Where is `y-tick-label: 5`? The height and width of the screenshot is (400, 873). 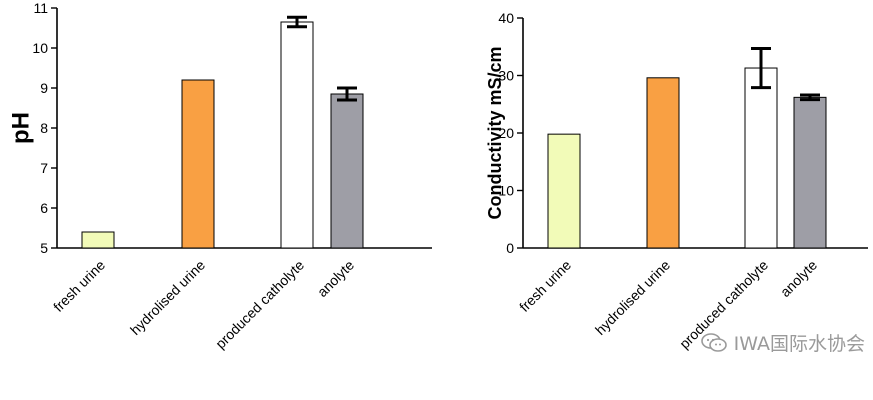 y-tick-label: 5 is located at coordinates (44, 248).